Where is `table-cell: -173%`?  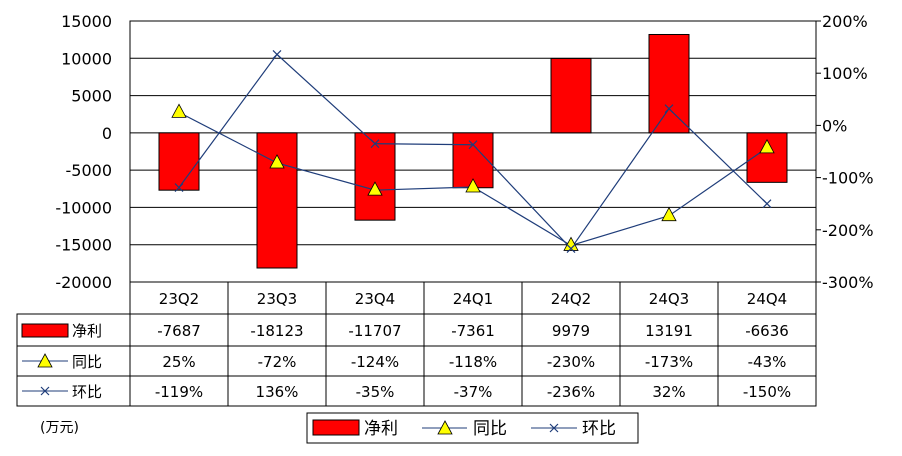 table-cell: -173% is located at coordinates (669, 362).